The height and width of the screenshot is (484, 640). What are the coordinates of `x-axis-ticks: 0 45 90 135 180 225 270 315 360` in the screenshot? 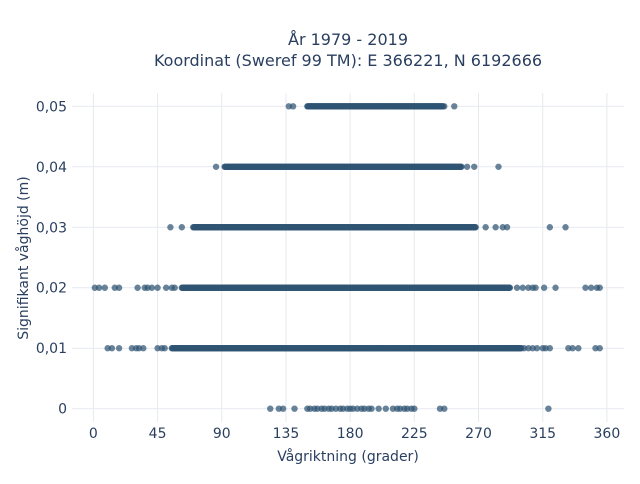 It's located at (354, 434).